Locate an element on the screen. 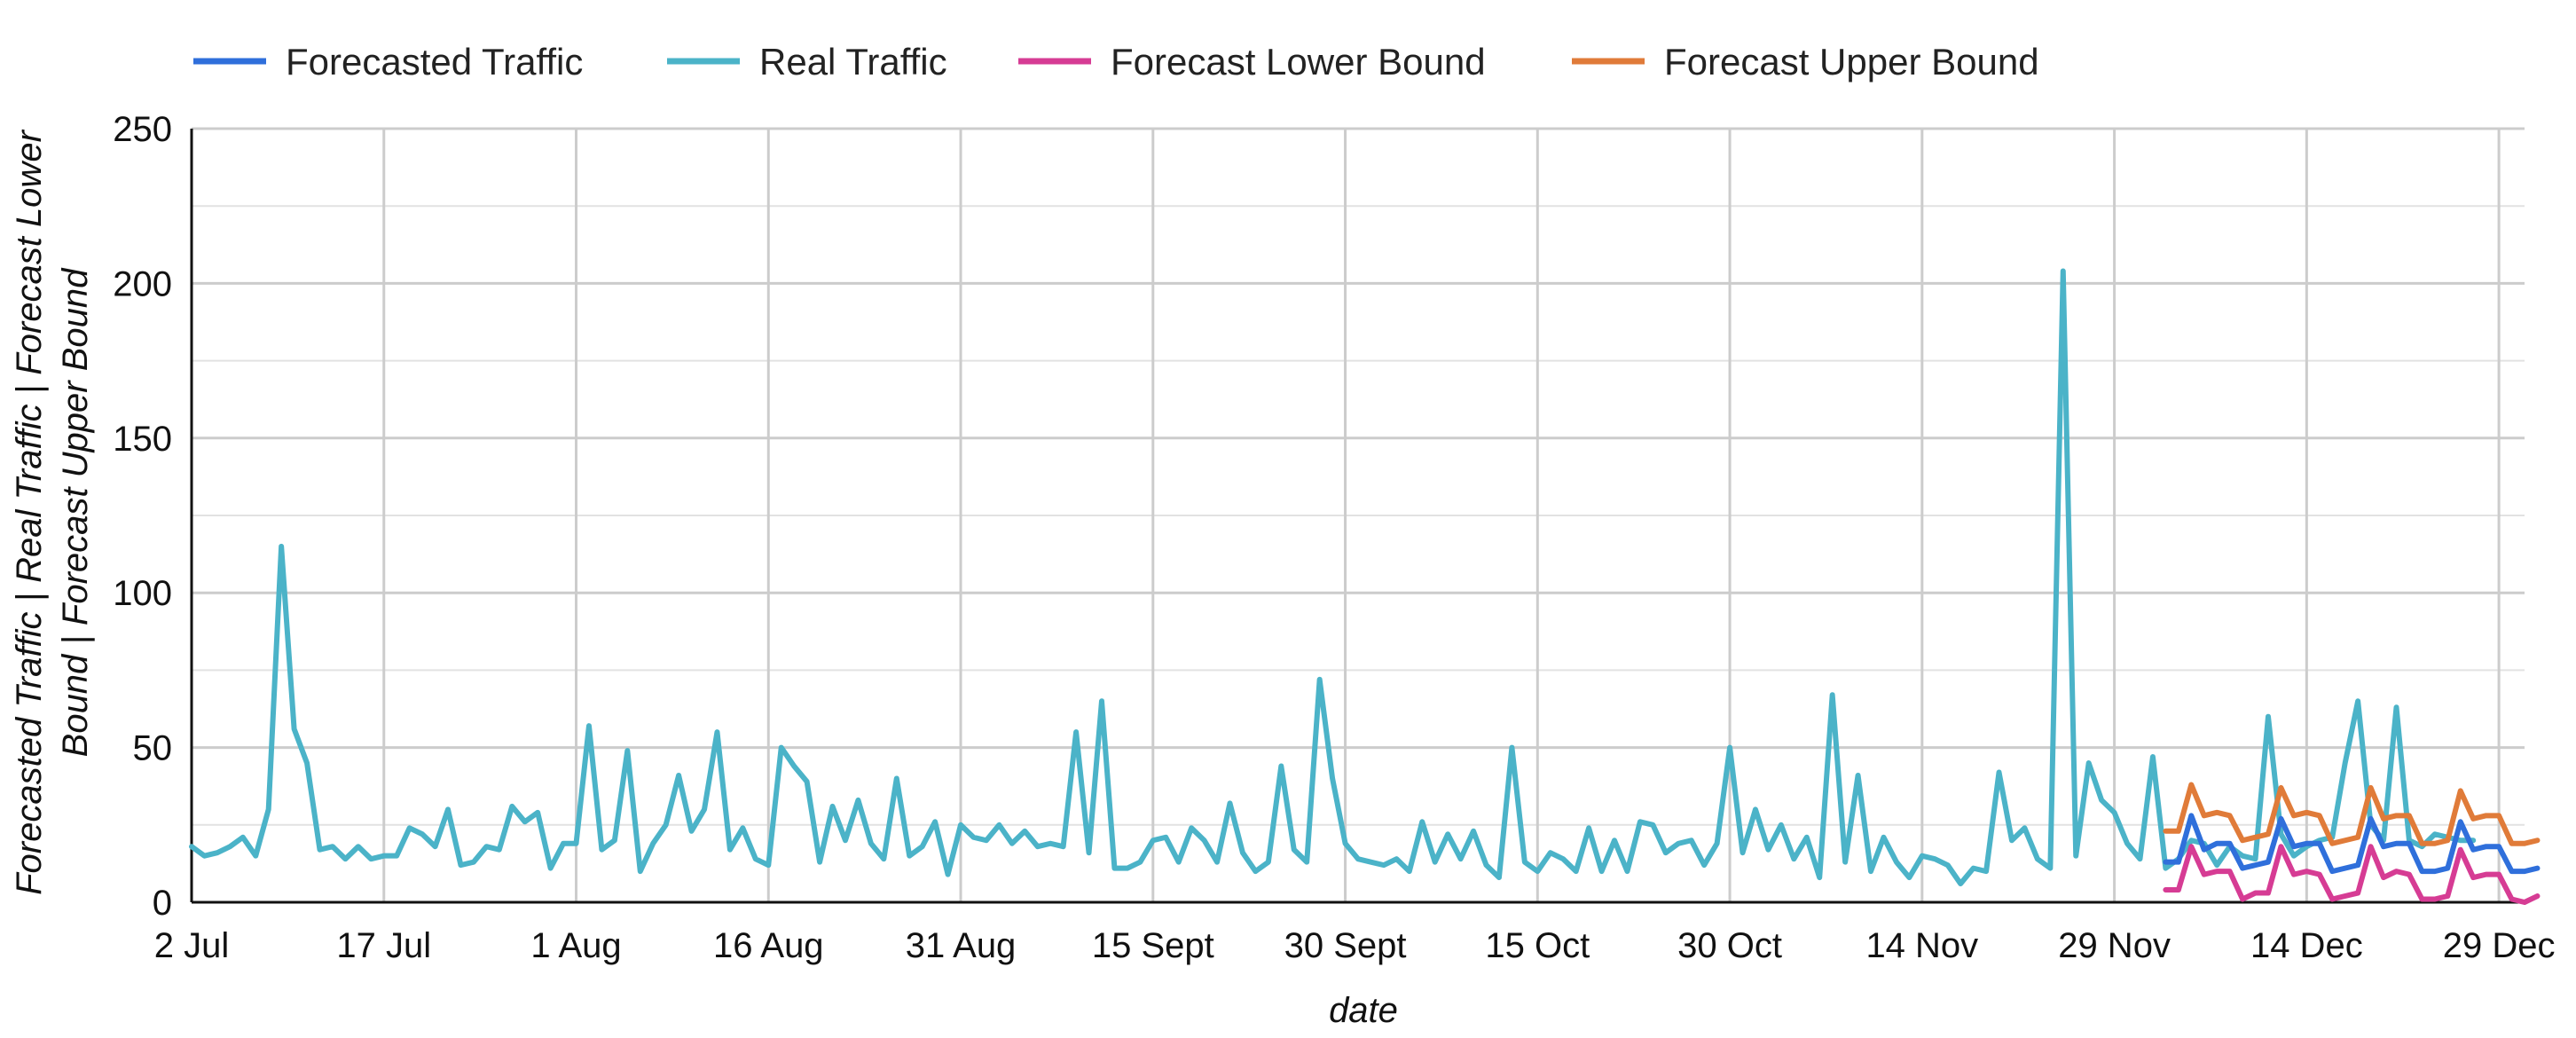  x-axis-title: date is located at coordinates (1363, 1010).